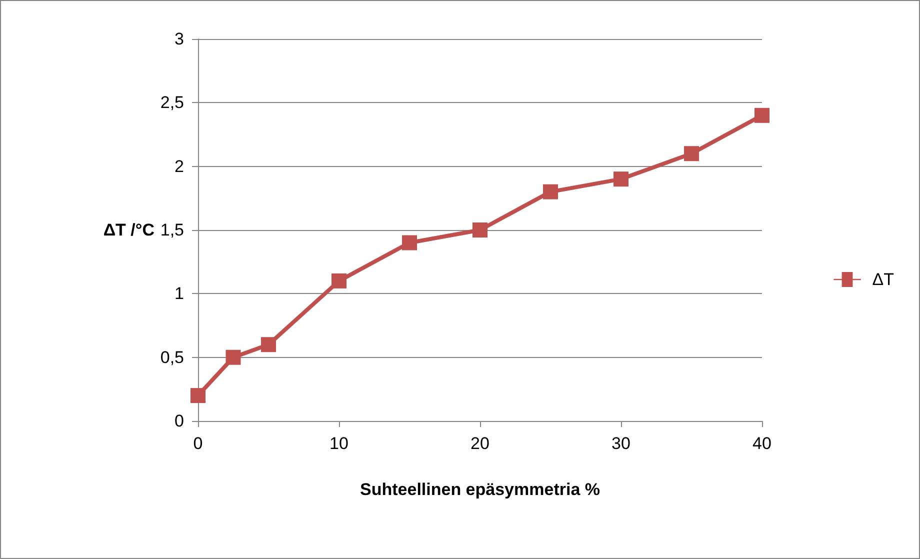 The image size is (920, 559). Describe the element at coordinates (480, 443) in the screenshot. I see `x-tick-label: 20` at that location.